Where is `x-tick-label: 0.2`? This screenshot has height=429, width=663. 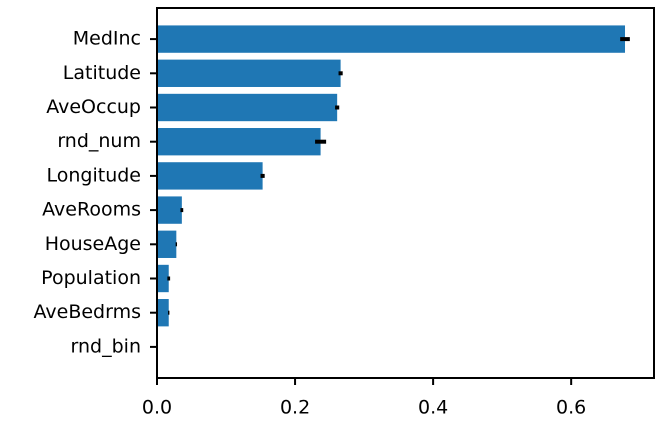
x-tick-label: 0.2 is located at coordinates (295, 408).